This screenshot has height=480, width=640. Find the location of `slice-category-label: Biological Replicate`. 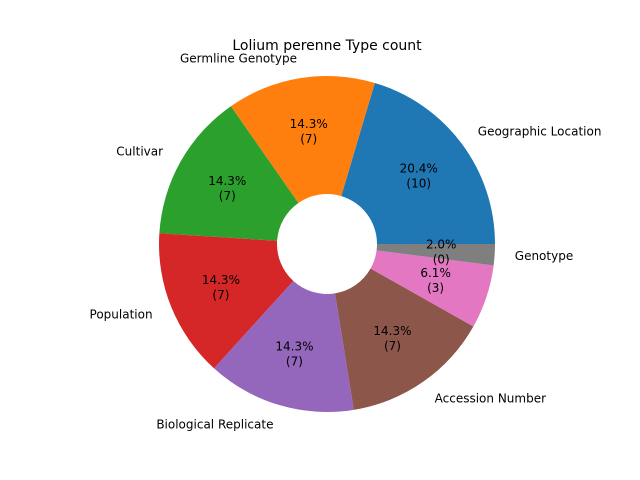

slice-category-label: Biological Replicate is located at coordinates (214, 424).